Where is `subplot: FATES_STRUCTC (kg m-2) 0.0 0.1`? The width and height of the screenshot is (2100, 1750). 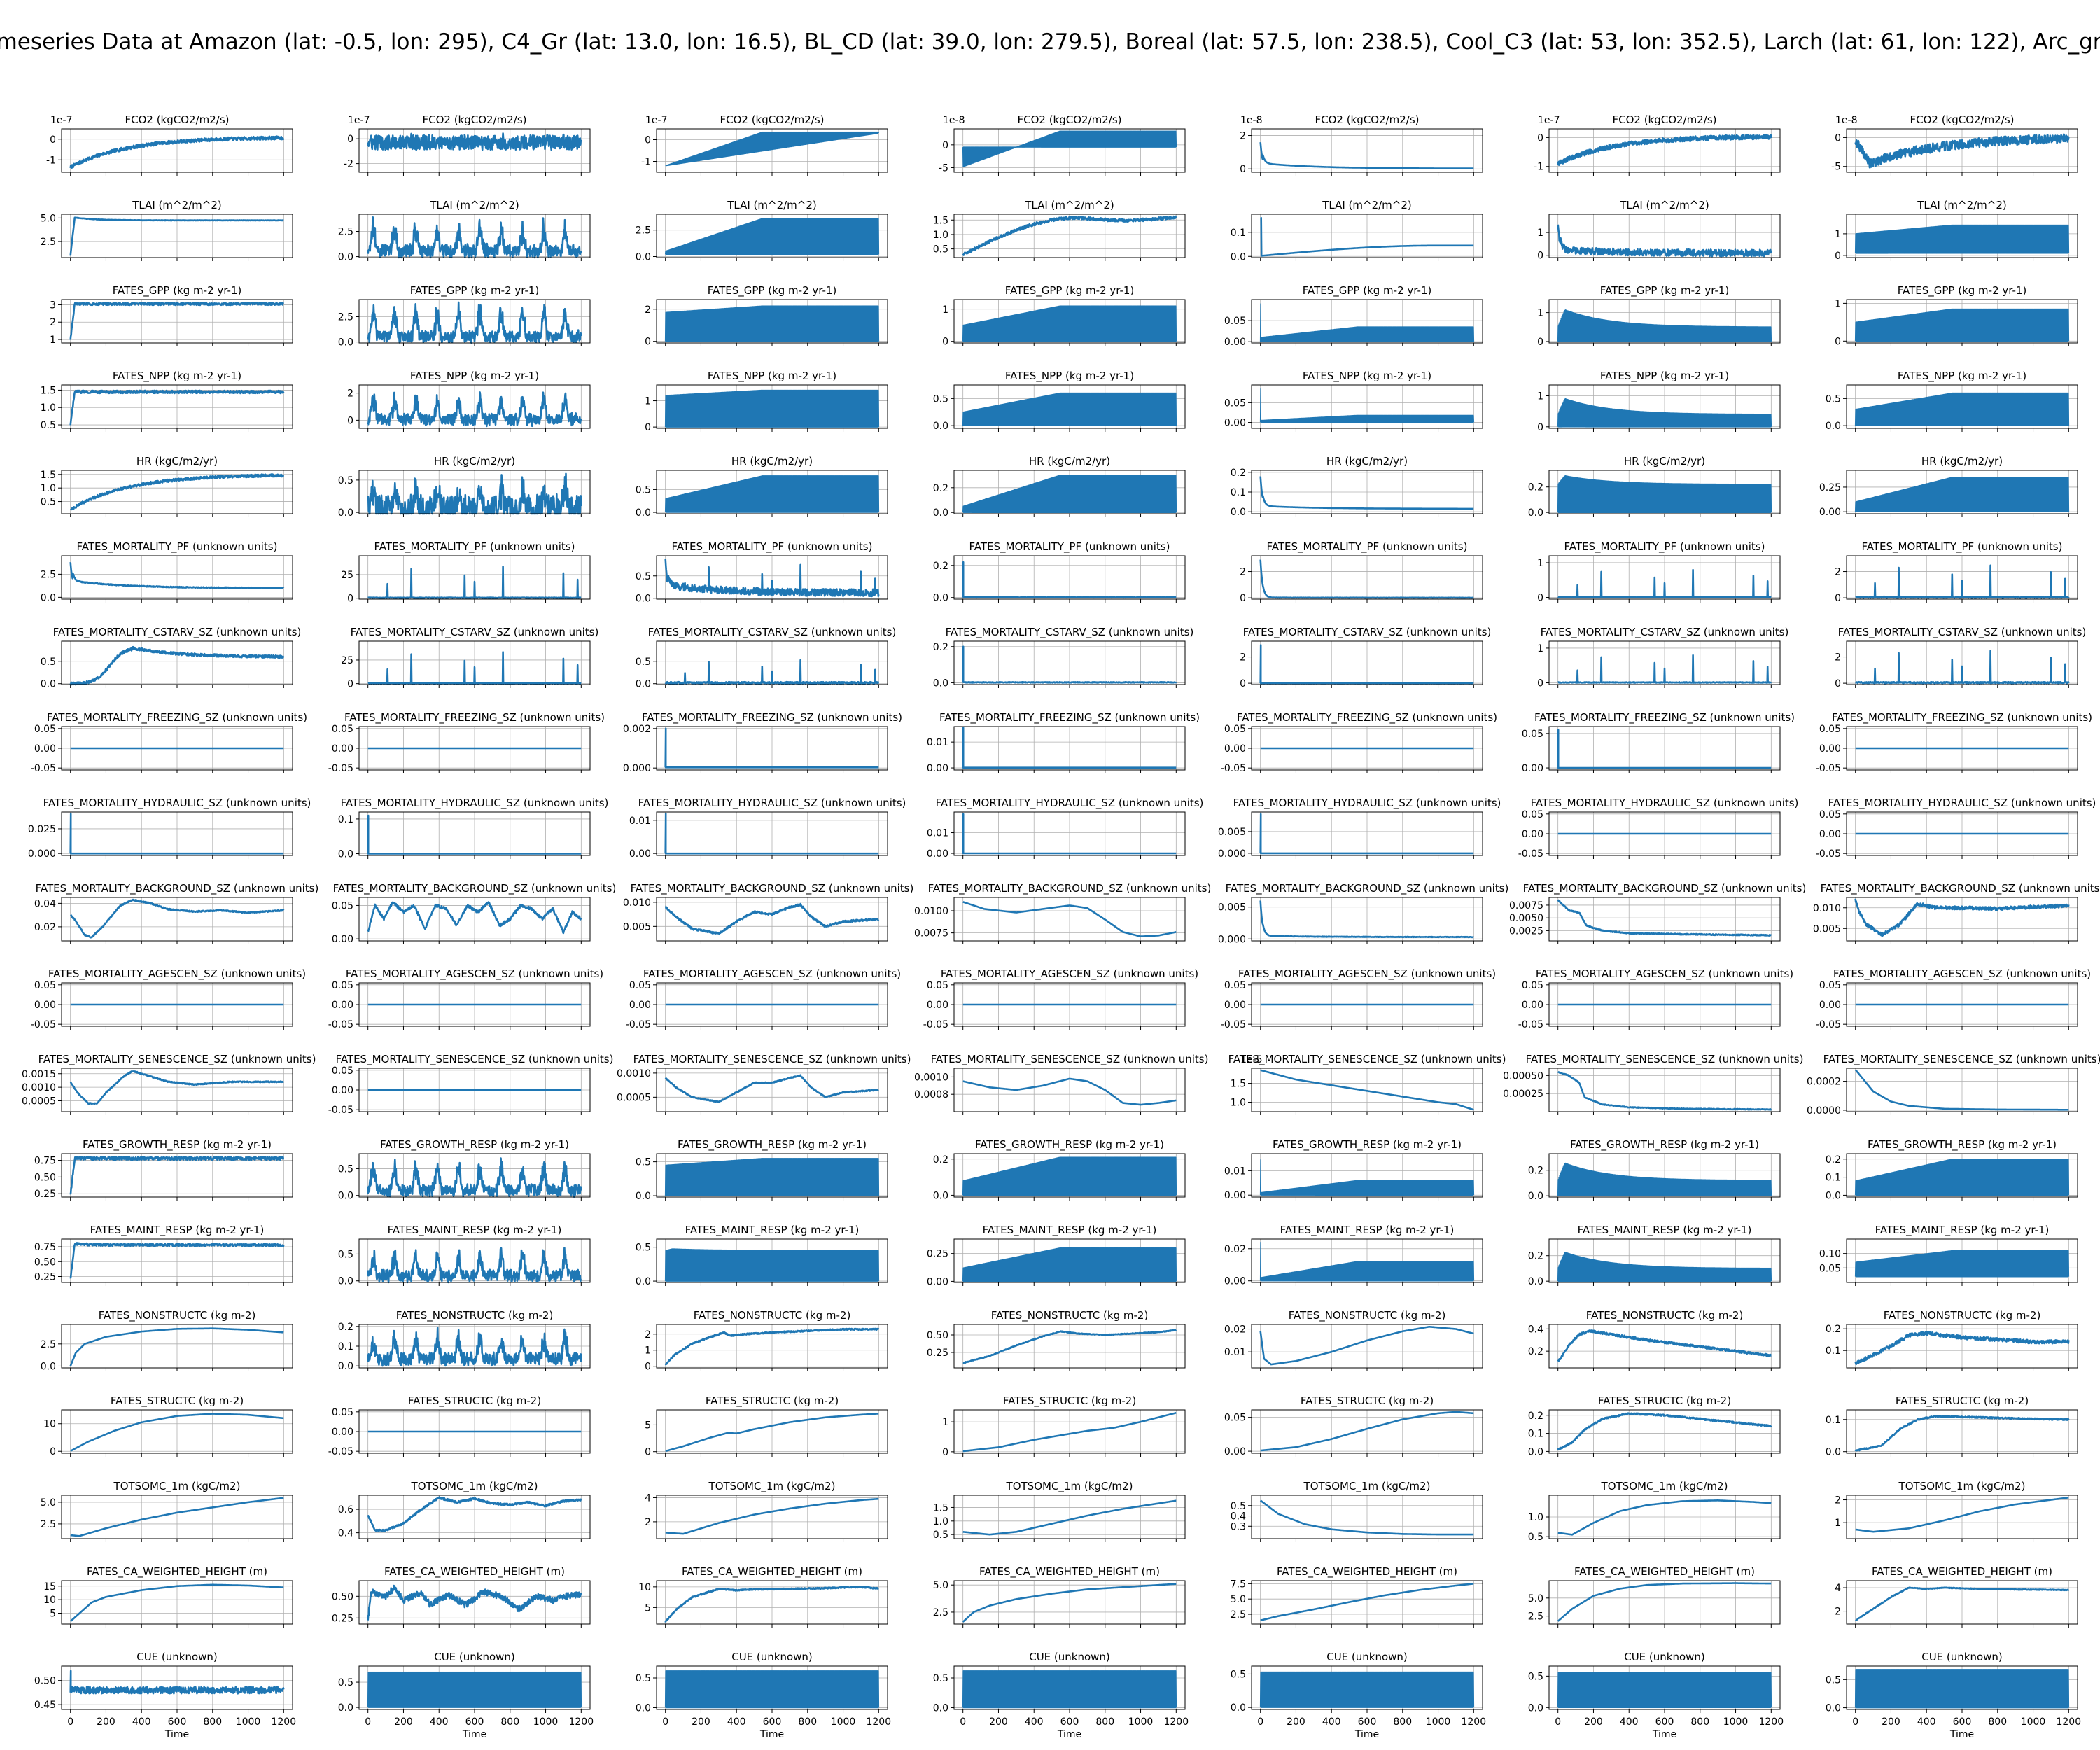 subplot: FATES_STRUCTC (kg m-2) 0.0 0.1 is located at coordinates (1952, 1426).